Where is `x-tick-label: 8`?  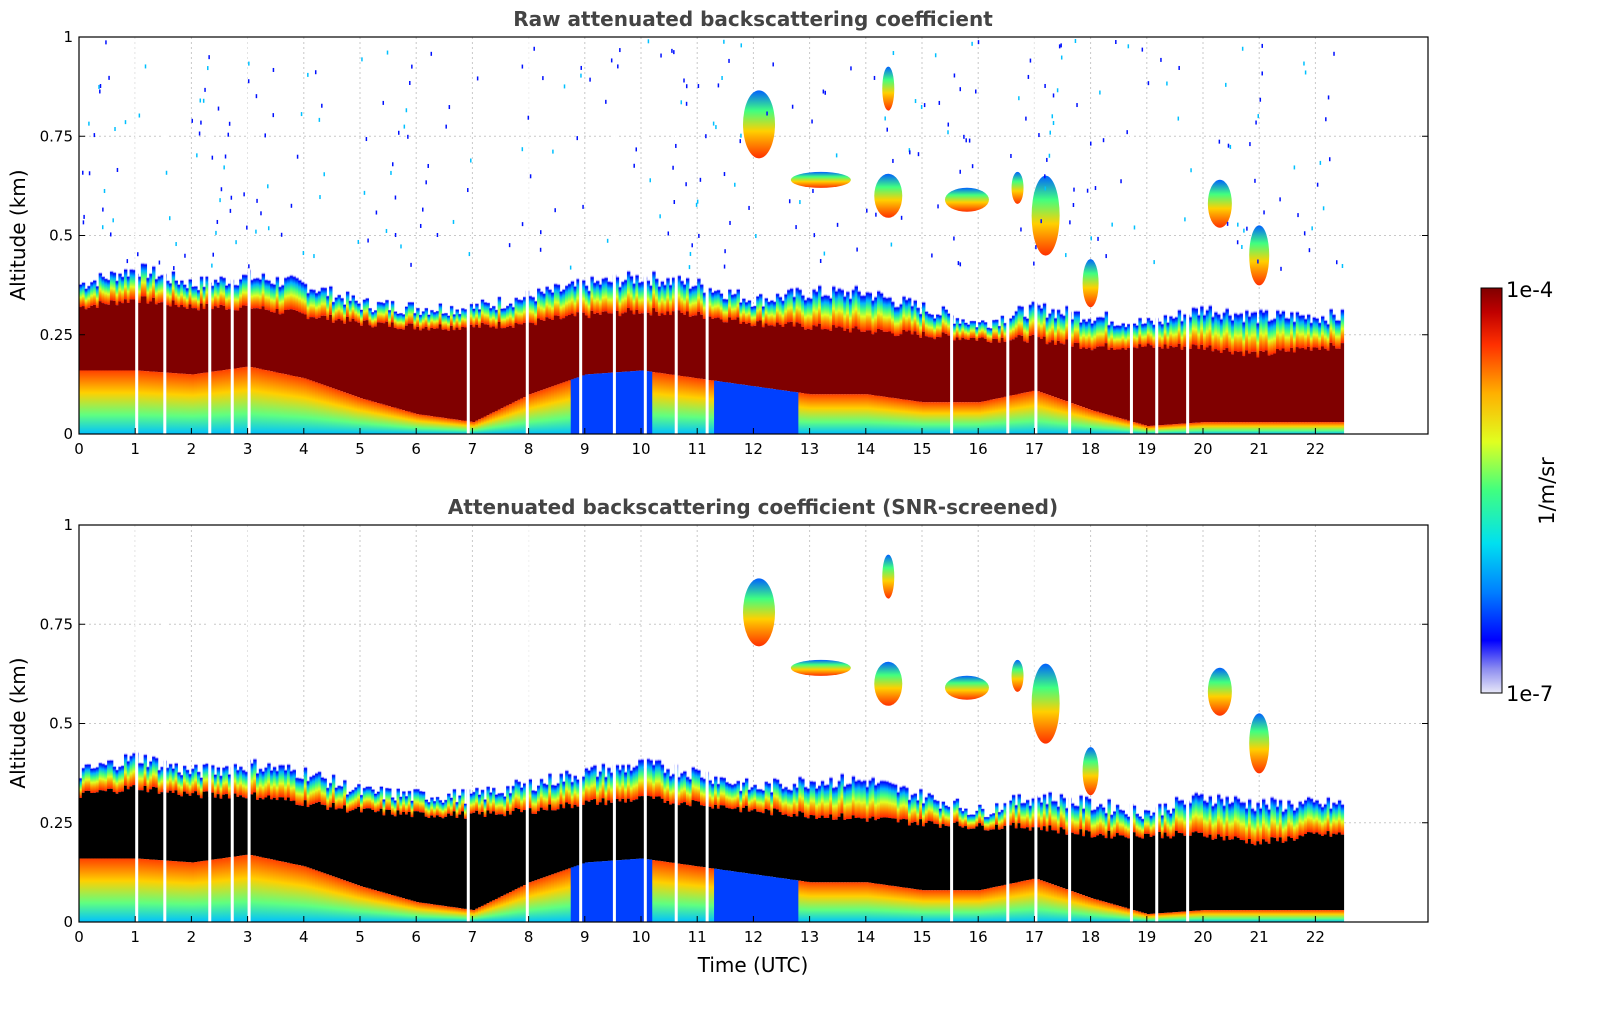
x-tick-label: 8 is located at coordinates (529, 449).